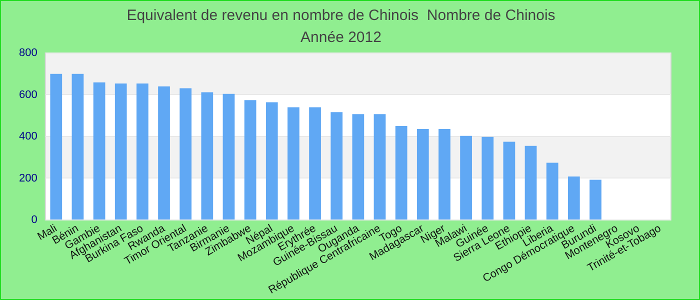 This screenshot has width=700, height=300. I want to click on y-tick-label: 800, so click(28, 53).